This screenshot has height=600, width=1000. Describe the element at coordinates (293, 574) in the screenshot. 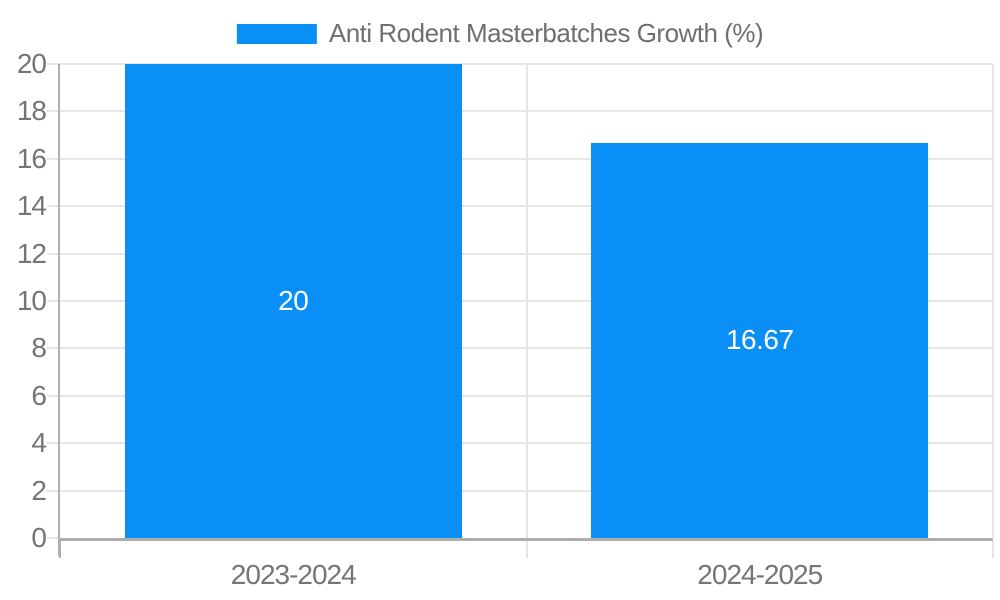

I see `x-axis-category-label: 2023-2024` at that location.